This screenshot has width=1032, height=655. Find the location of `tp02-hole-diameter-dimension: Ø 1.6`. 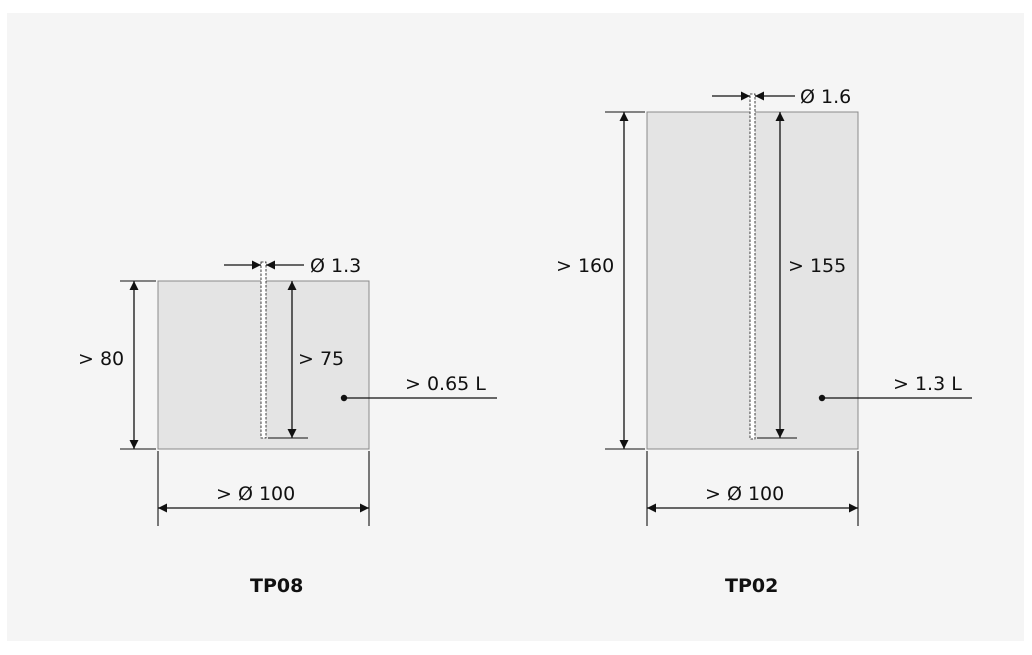

tp02-hole-diameter-dimension: Ø 1.6 is located at coordinates (781, 97).